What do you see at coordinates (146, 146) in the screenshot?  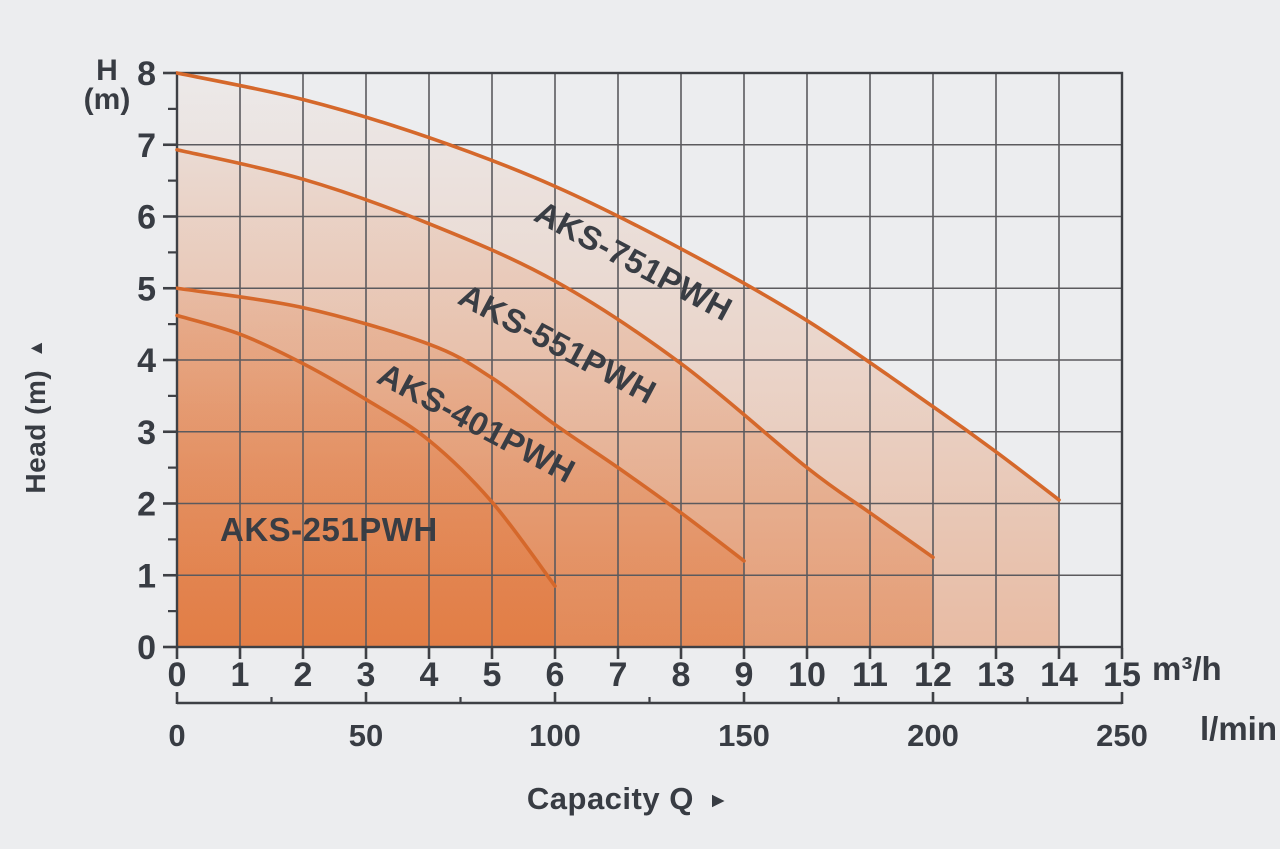 I see `y-tick-label: 7` at bounding box center [146, 146].